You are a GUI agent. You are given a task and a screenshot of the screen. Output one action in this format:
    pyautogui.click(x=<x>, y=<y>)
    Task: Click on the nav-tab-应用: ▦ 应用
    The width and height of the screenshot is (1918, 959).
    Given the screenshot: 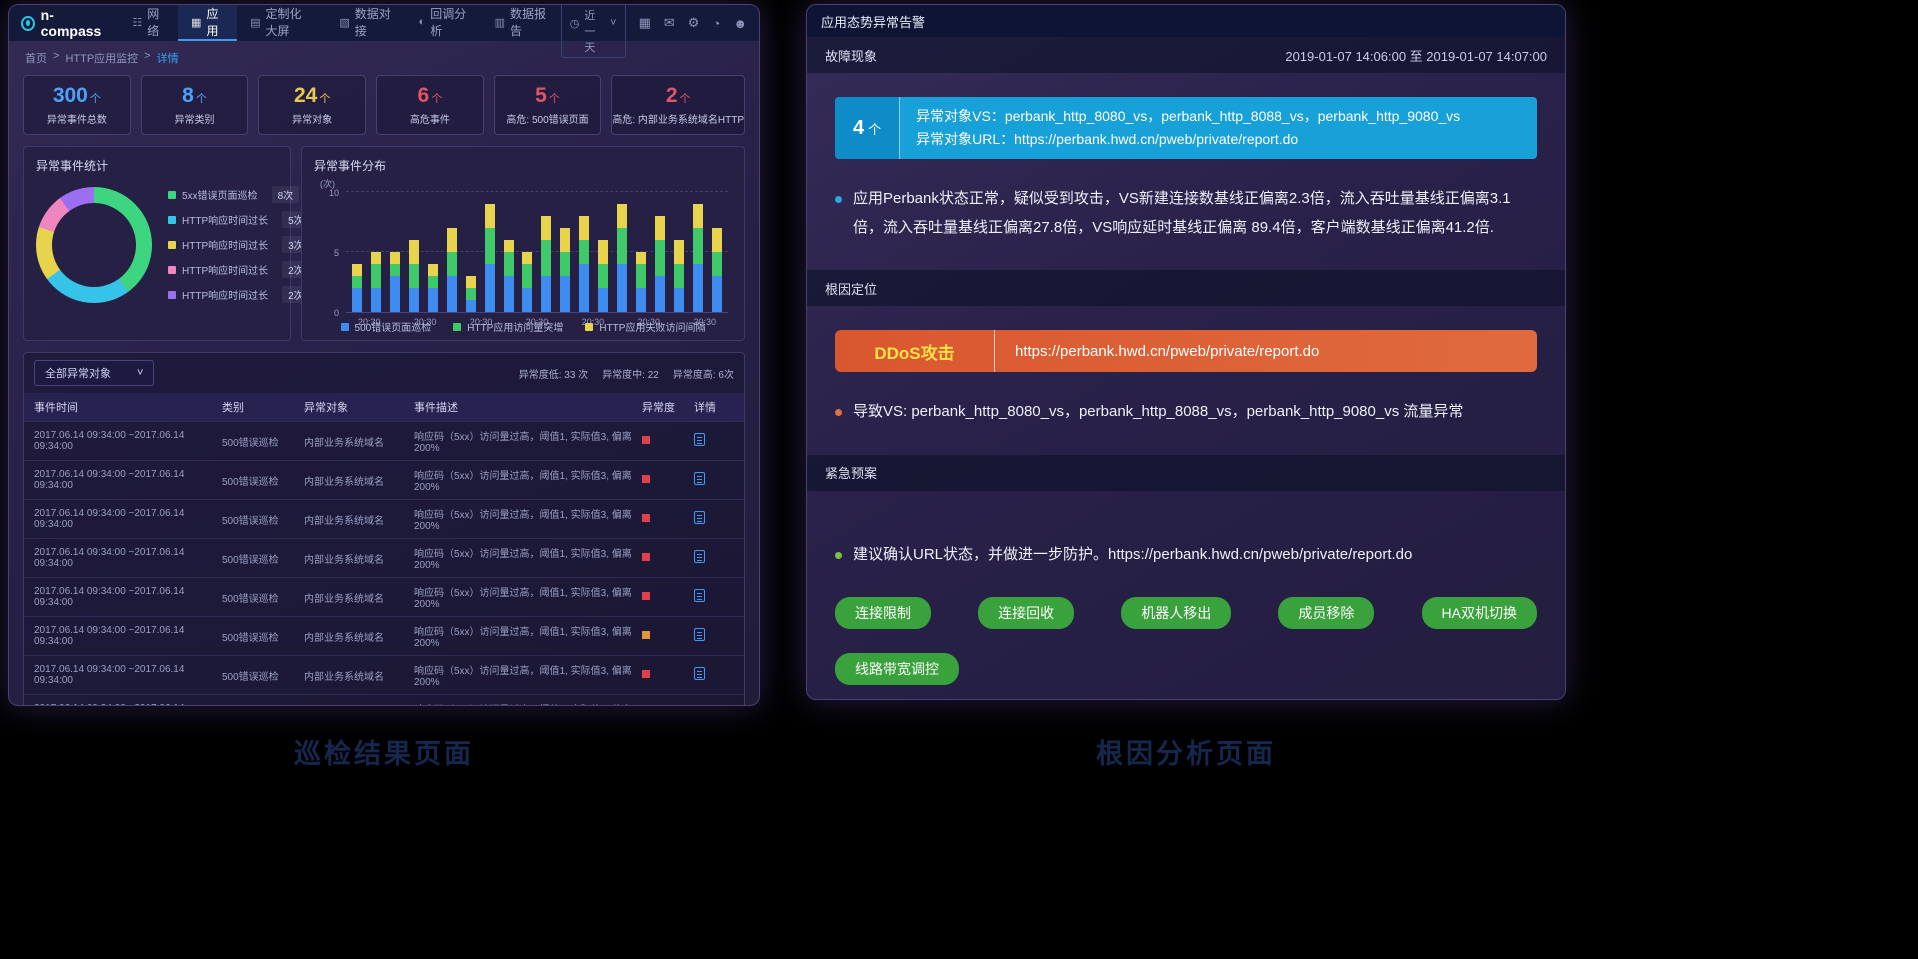 What is the action you would take?
    pyautogui.click(x=208, y=23)
    